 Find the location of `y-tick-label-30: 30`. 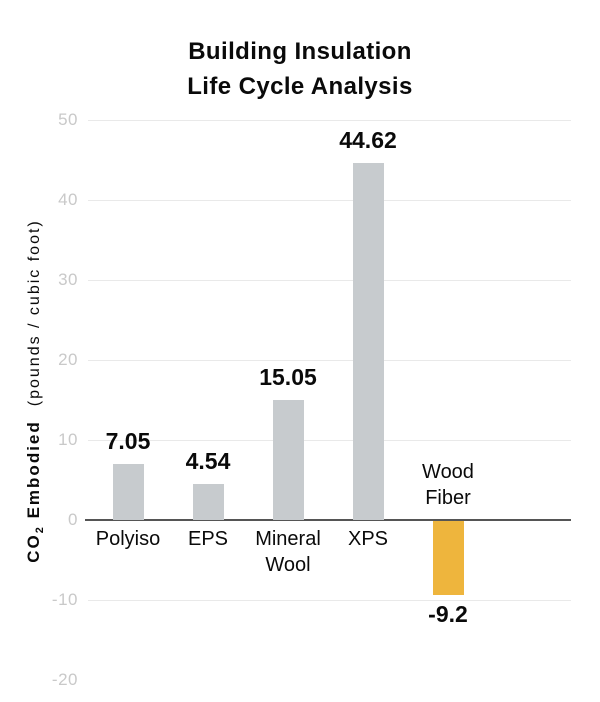

y-tick-label-30: 30 is located at coordinates (68, 279).